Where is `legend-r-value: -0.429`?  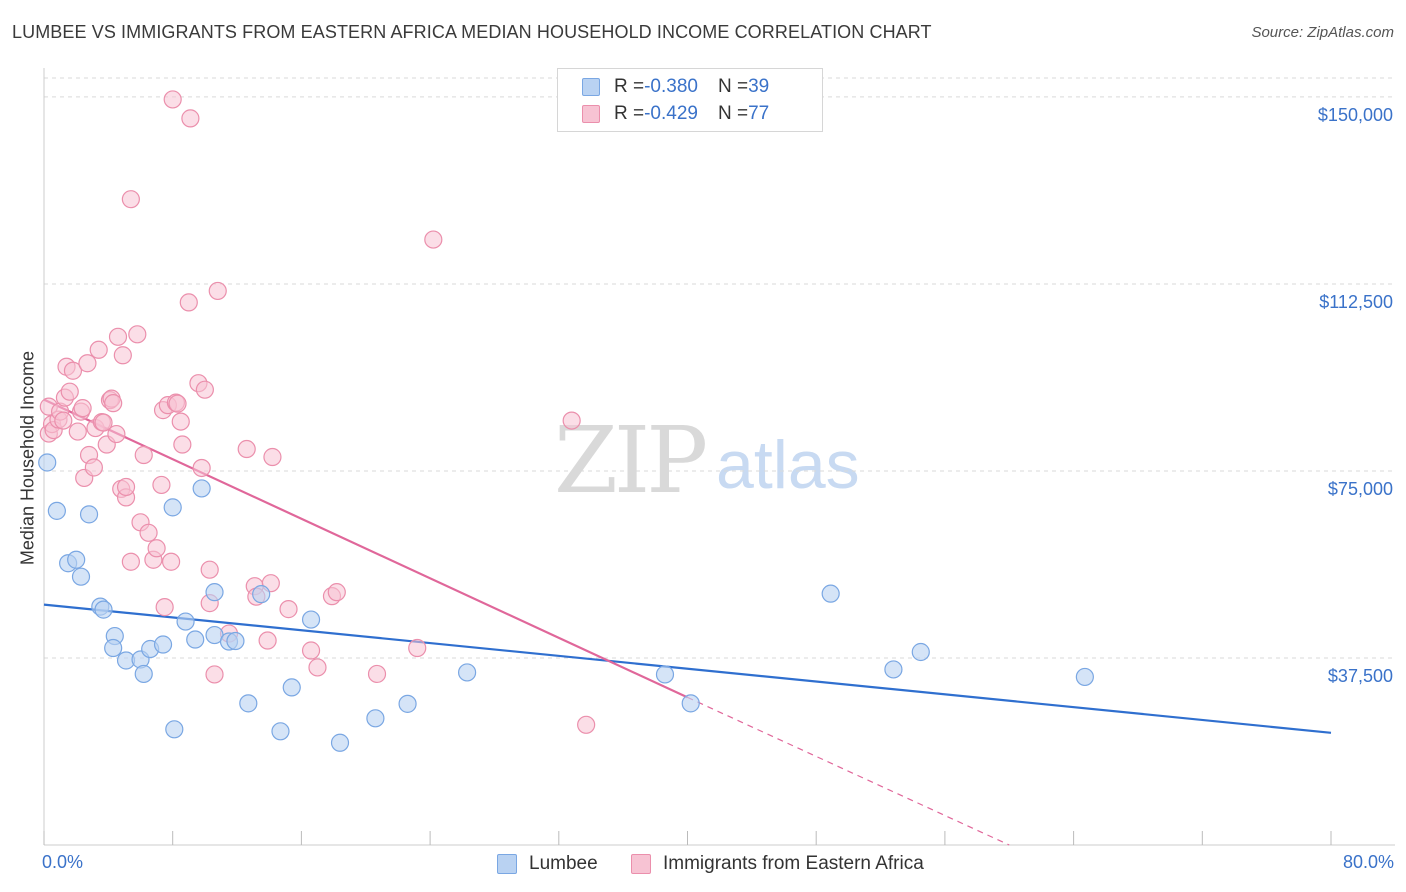
legend-r-value: -0.429 is located at coordinates (671, 113).